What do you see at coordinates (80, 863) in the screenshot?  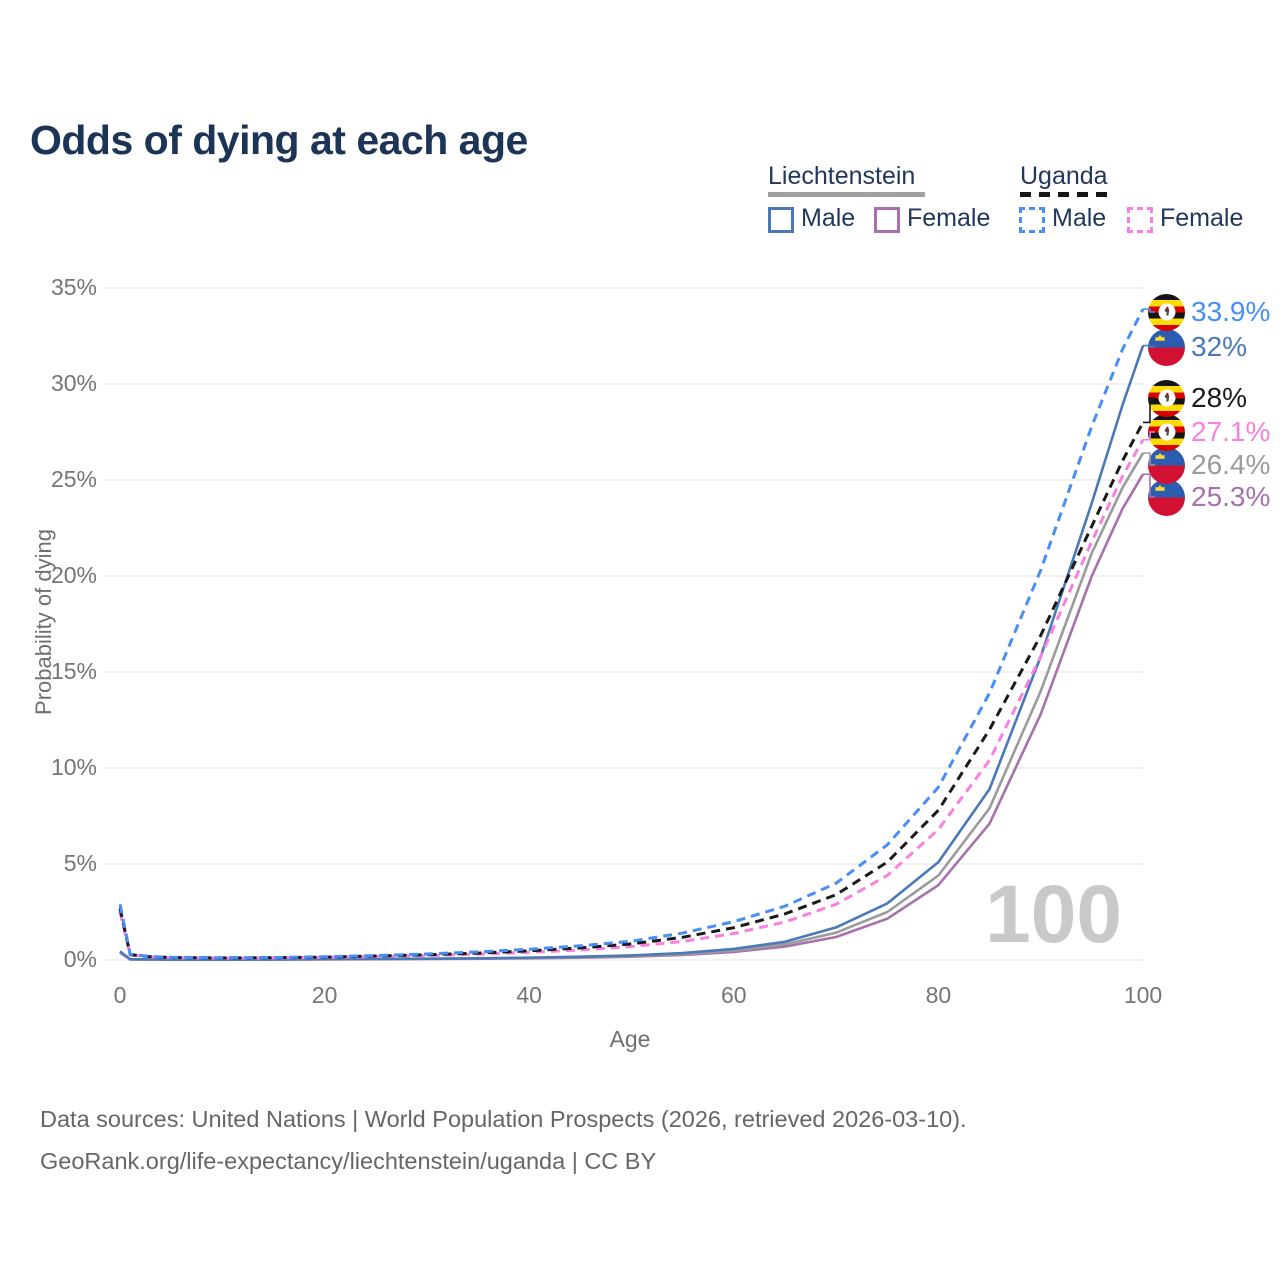 I see `y-tick-label: 5%` at bounding box center [80, 863].